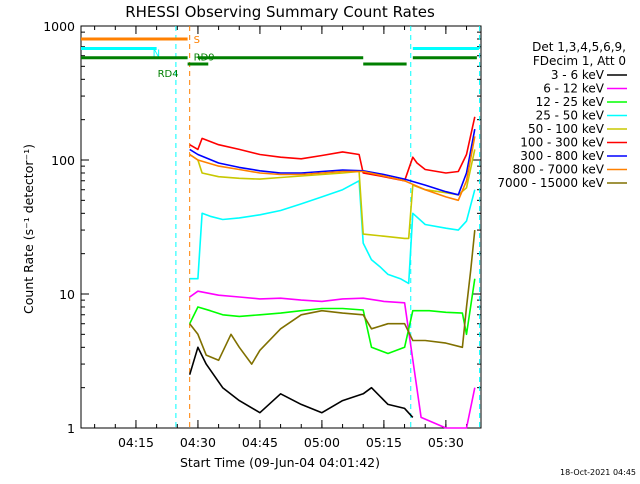 This screenshot has height=484, width=640. I want to click on x-tick-label: 04:30, so click(198, 442).